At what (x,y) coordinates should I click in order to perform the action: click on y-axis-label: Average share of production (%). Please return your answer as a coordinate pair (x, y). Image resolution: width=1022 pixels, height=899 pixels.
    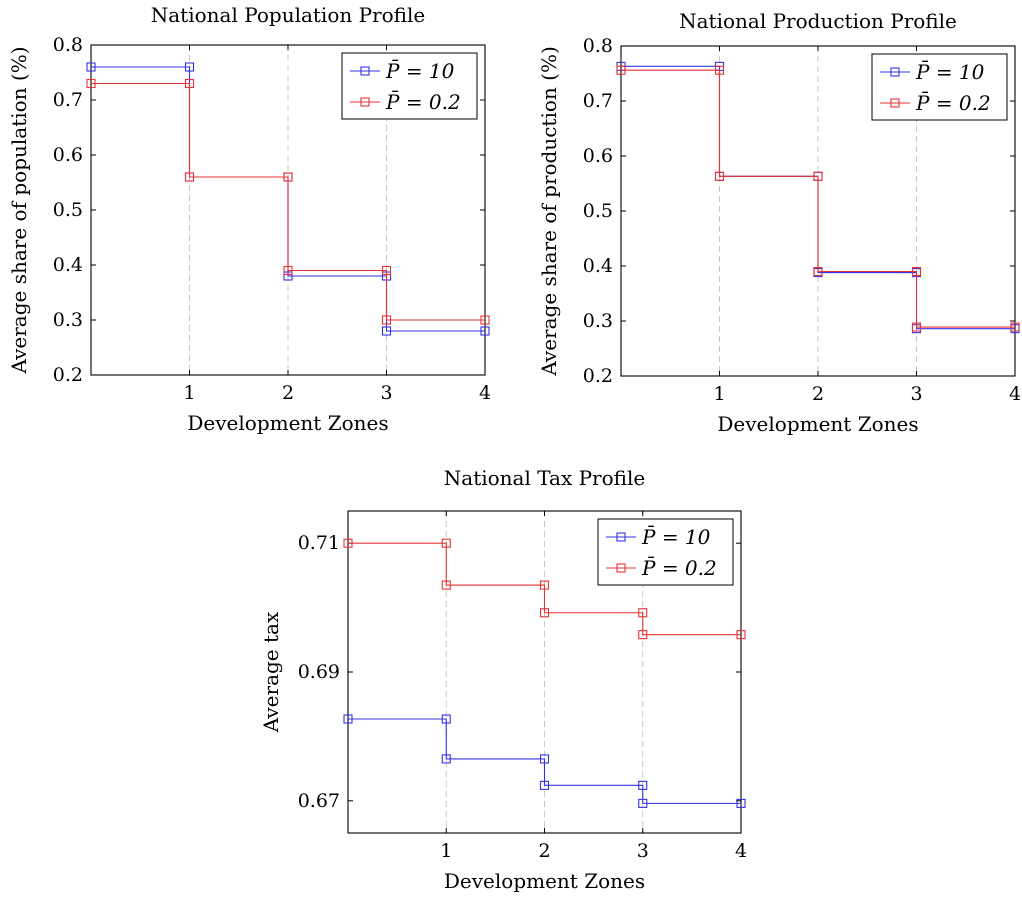
    Looking at the image, I should click on (549, 211).